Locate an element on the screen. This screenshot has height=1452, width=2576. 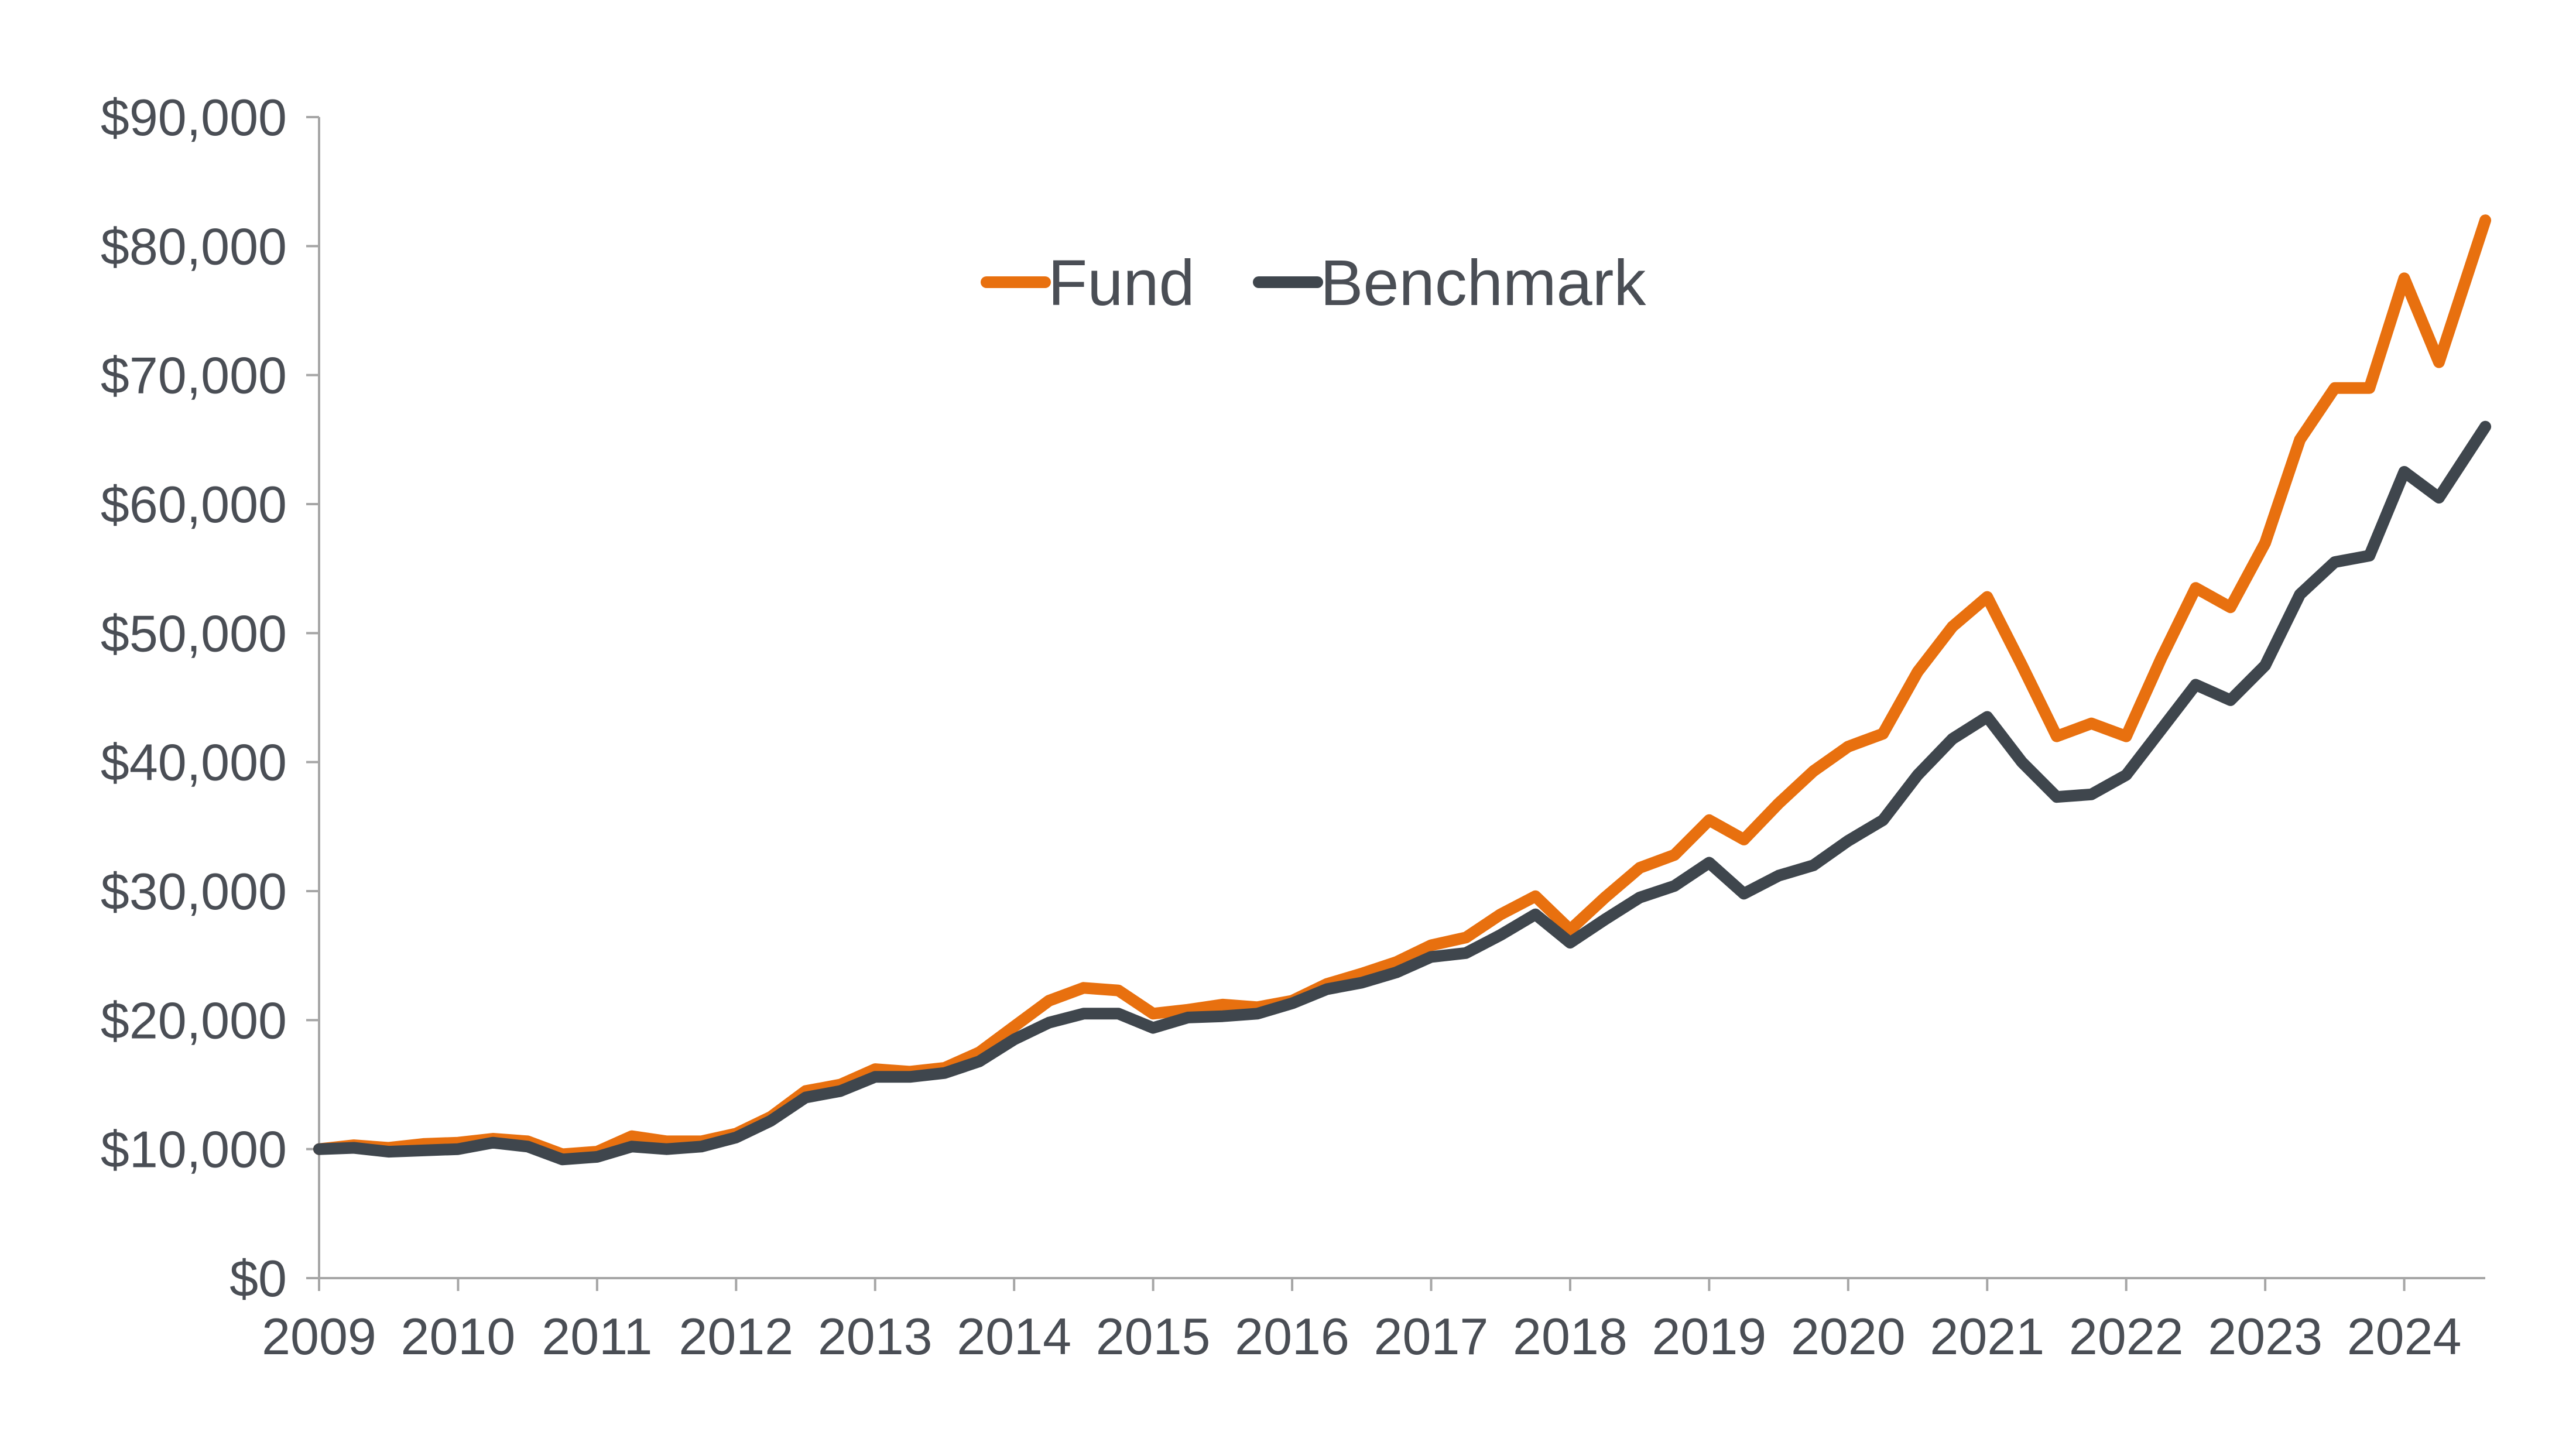
x-tick-label: 2013 is located at coordinates (875, 1336).